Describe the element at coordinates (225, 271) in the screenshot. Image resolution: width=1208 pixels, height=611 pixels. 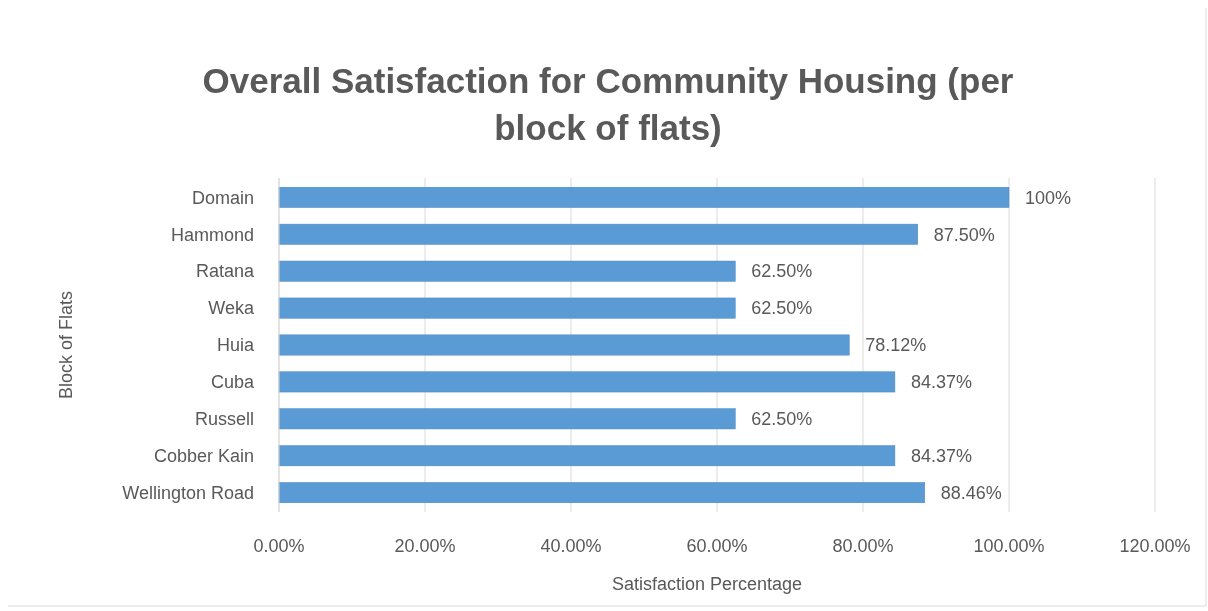
I see `y-tick-label: Ratana` at that location.